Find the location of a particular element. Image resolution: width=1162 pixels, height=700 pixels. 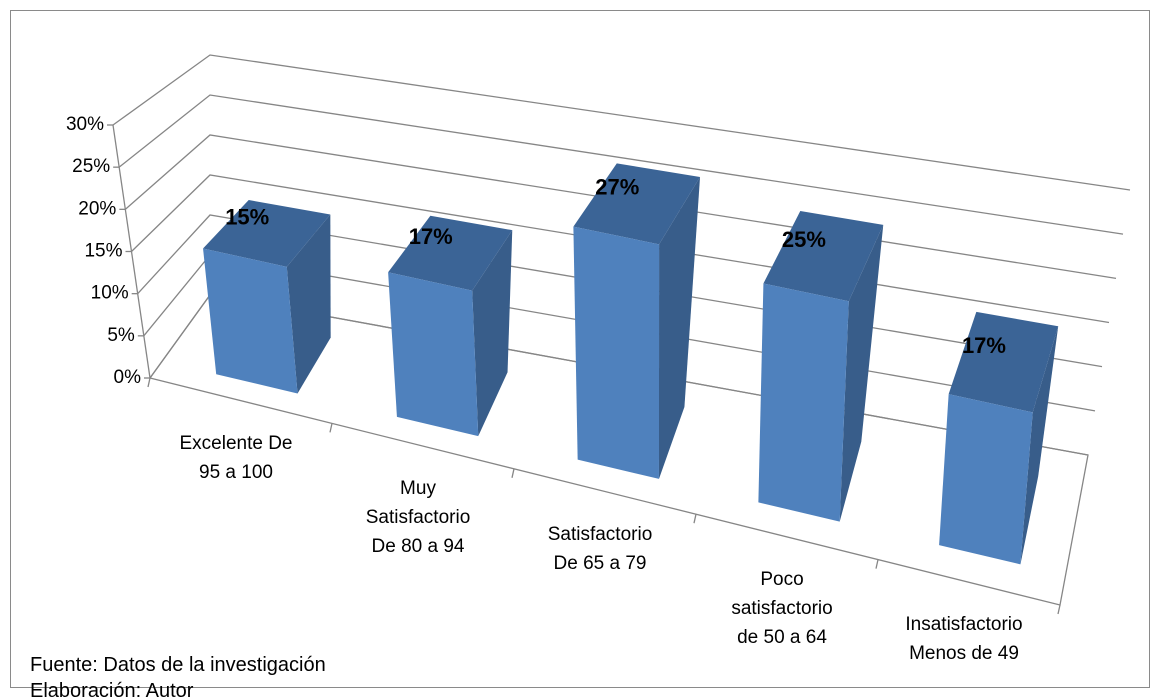

y-tick-label: 10% is located at coordinates (110, 293).